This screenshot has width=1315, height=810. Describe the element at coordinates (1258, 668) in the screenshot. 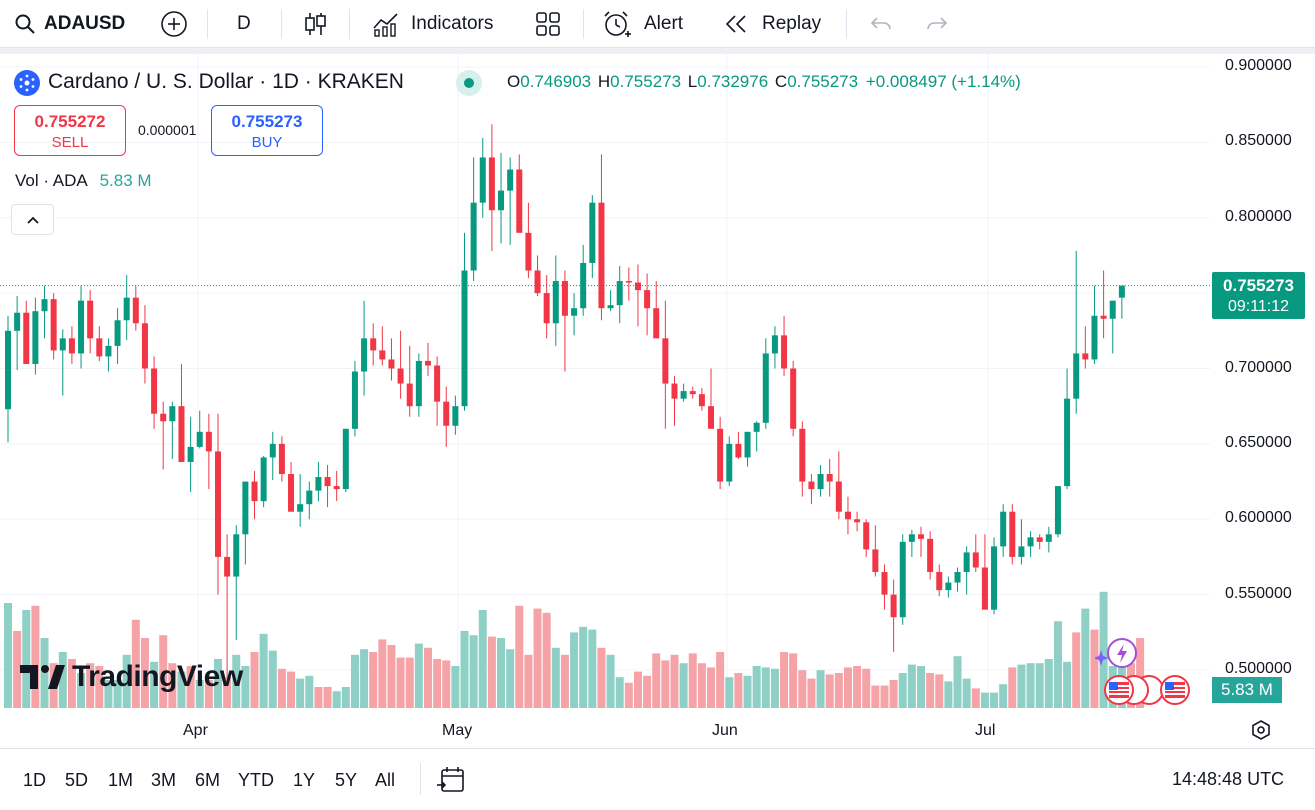

I see `price-scale-label: 0.500000` at that location.